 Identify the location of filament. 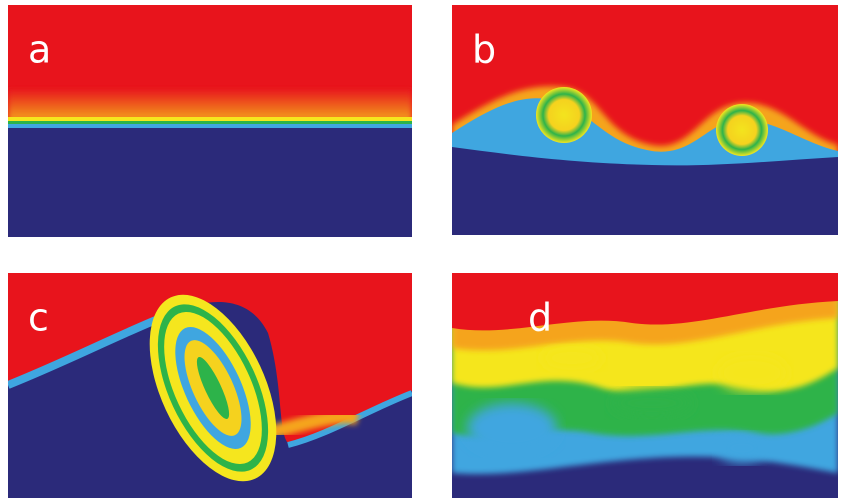
(313, 424).